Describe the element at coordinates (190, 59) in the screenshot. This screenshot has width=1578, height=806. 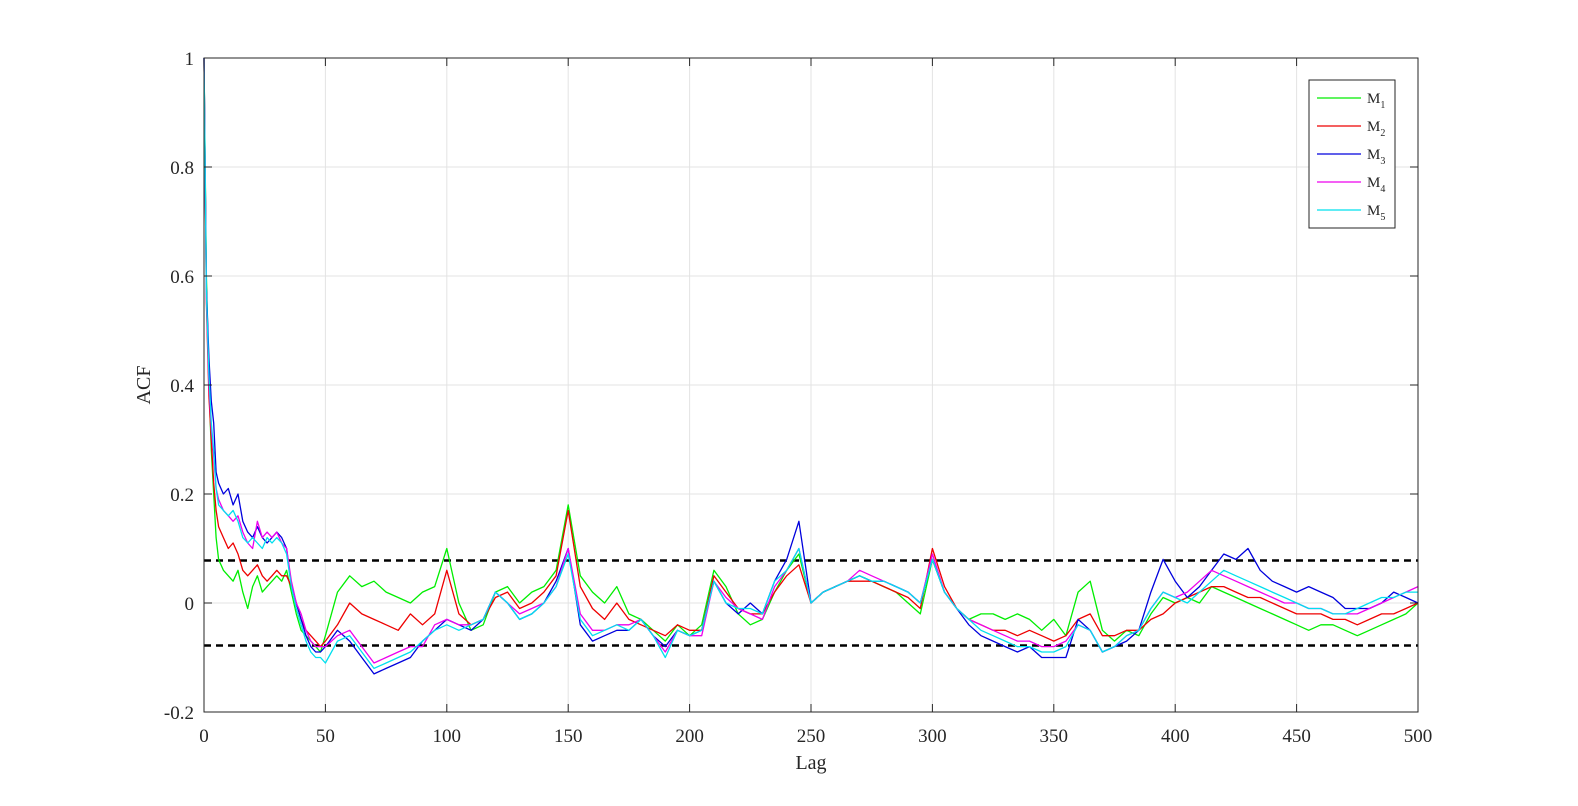
I see `y-tick-label: 1` at that location.